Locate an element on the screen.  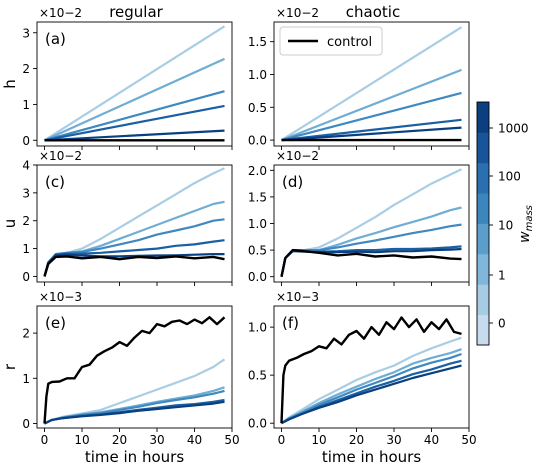
colorbar: 0 1 10 100 1000 wmass is located at coordinates (505, 223).